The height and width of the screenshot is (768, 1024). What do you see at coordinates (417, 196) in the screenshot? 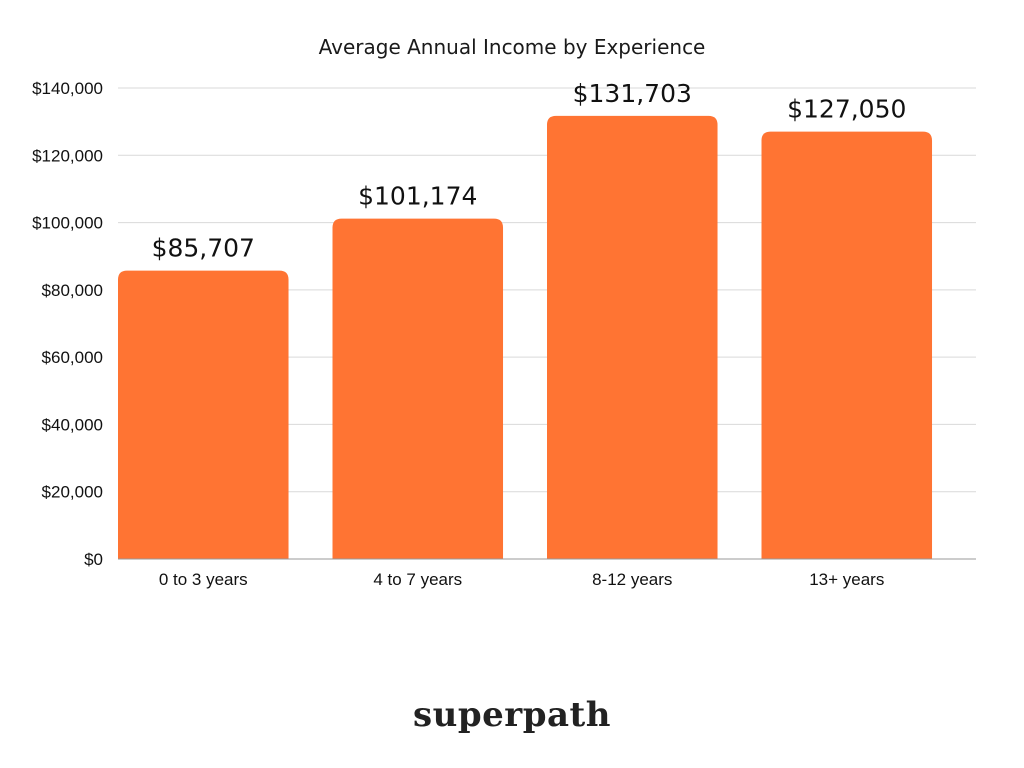
I see `bar-value-label: $101,174` at bounding box center [417, 196].